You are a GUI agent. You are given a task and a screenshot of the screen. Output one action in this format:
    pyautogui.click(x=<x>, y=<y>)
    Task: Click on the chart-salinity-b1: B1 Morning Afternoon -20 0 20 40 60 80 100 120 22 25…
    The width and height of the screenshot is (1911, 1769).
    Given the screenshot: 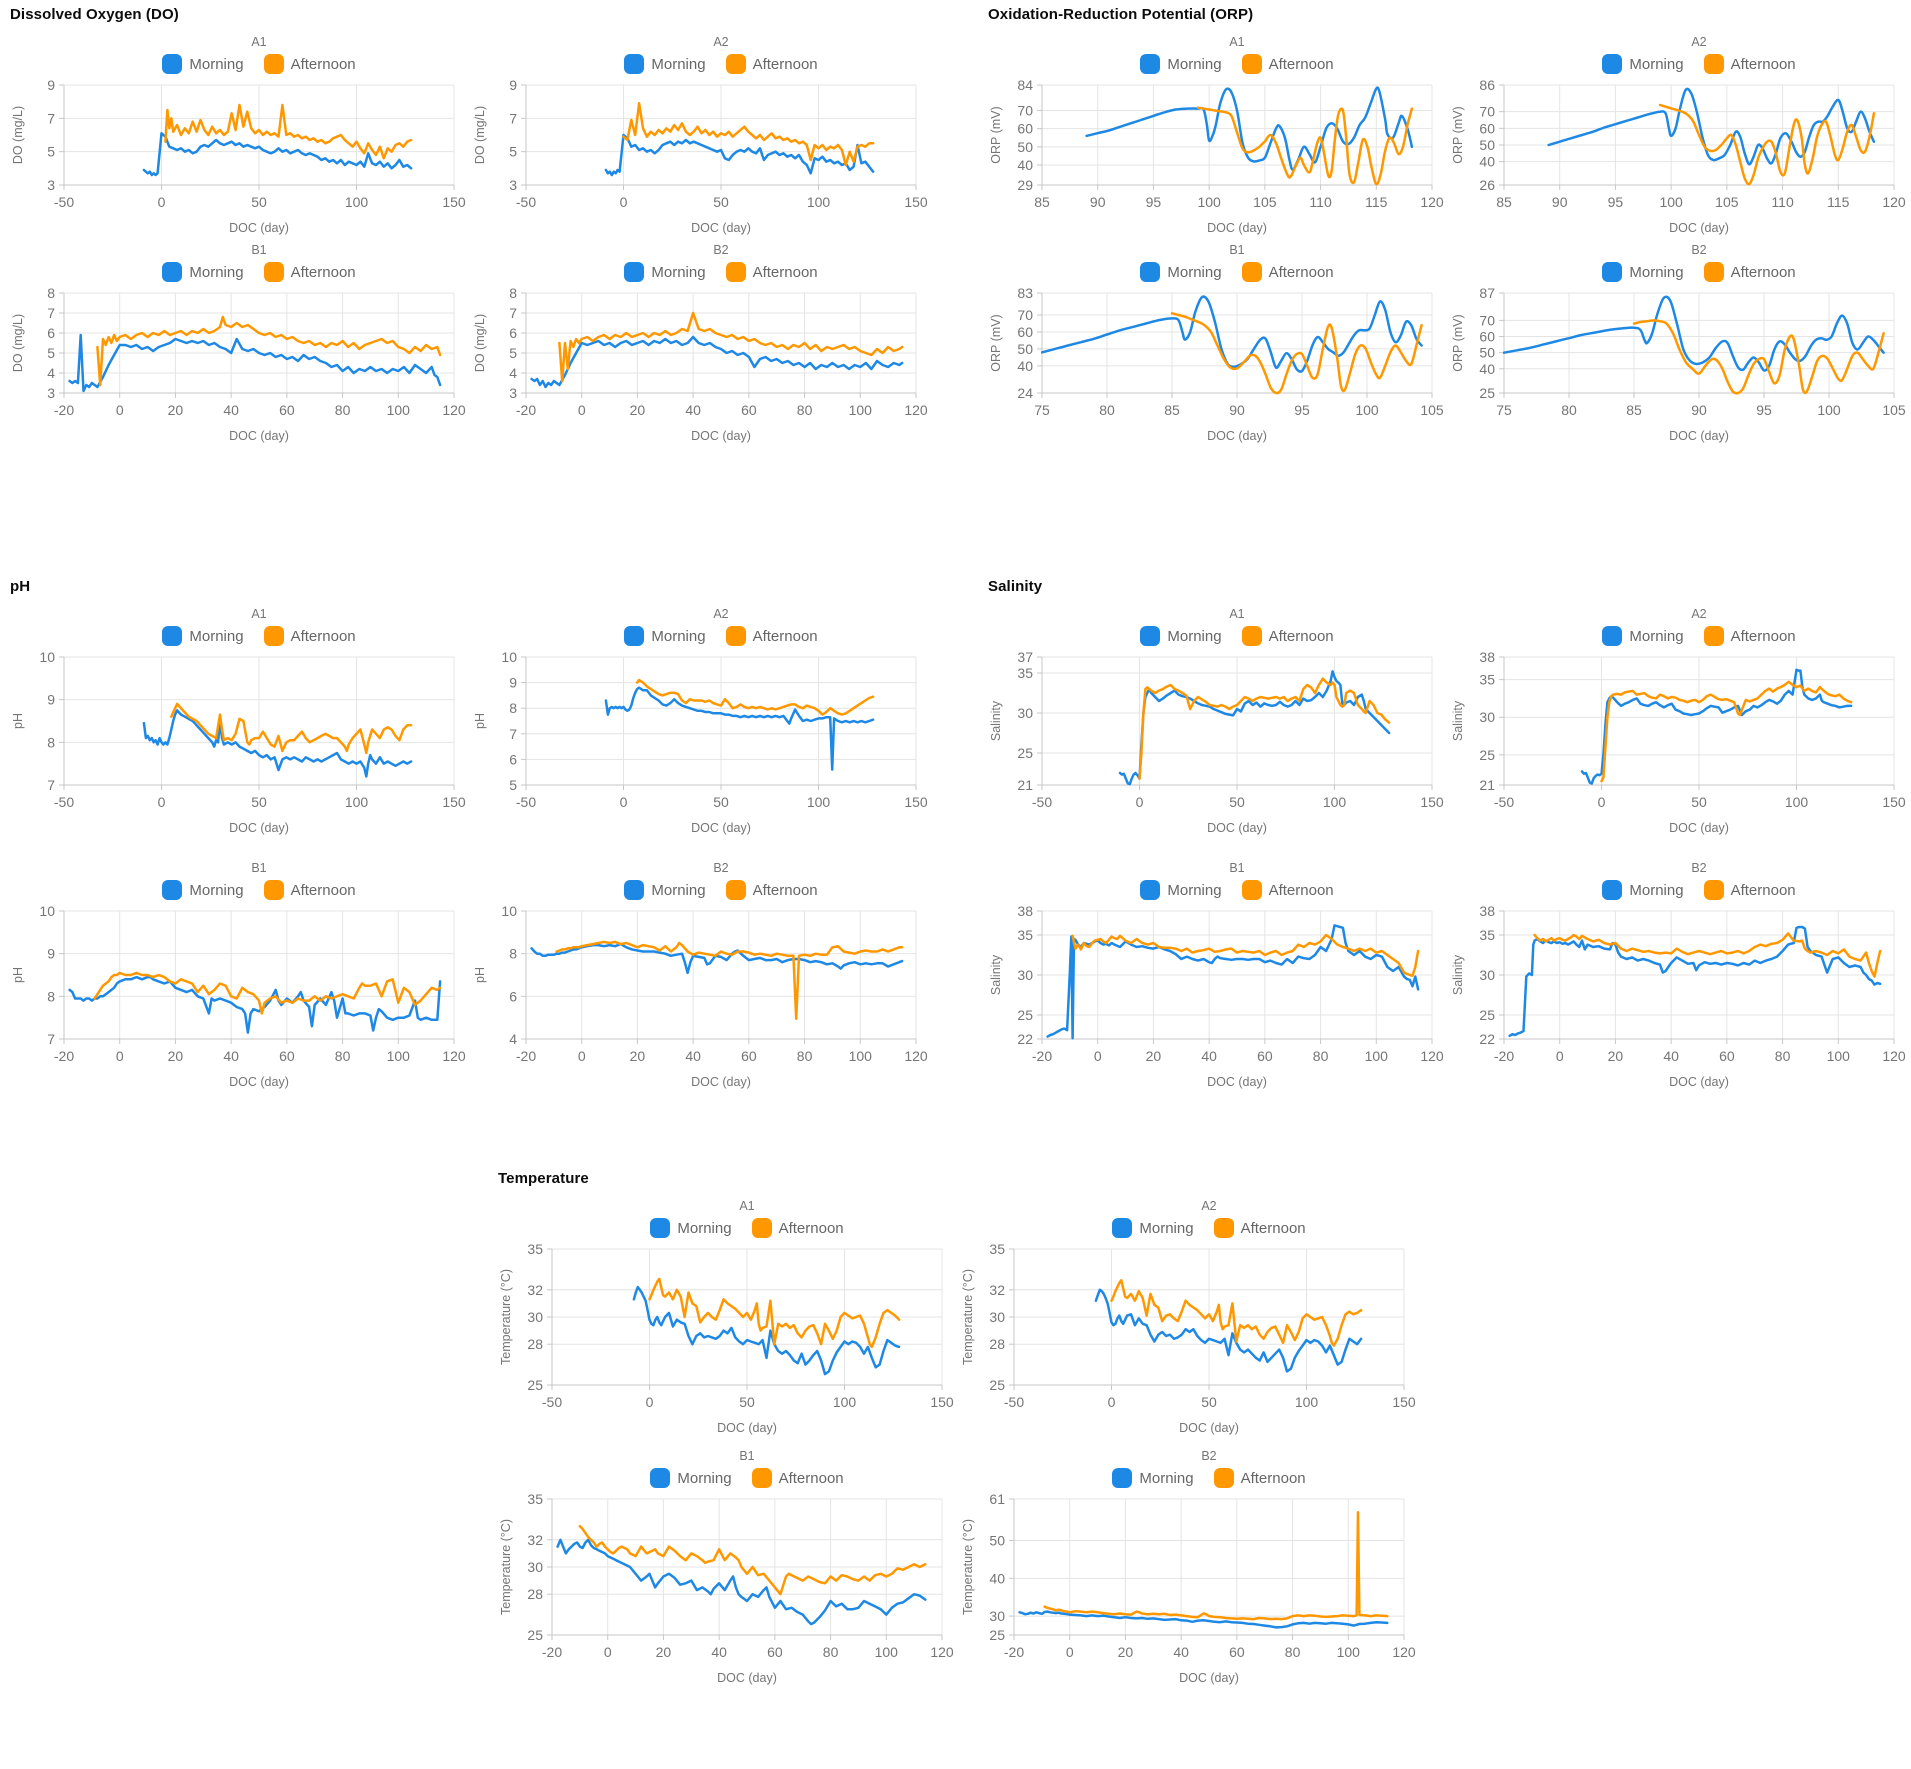 What is the action you would take?
    pyautogui.click(x=1215, y=977)
    